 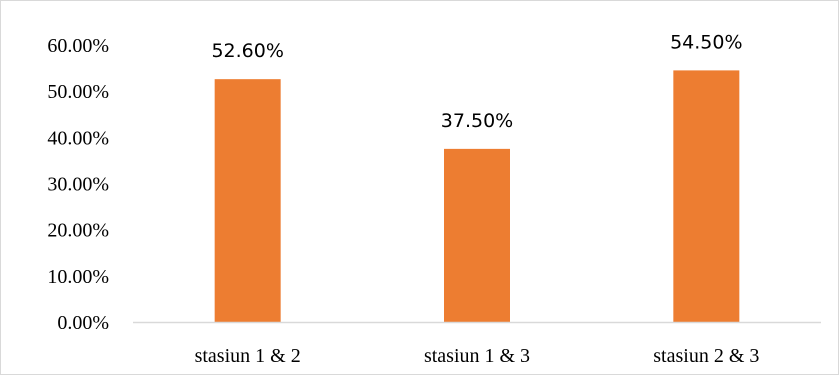 What do you see at coordinates (477, 121) in the screenshot?
I see `data-label: 37.50%` at bounding box center [477, 121].